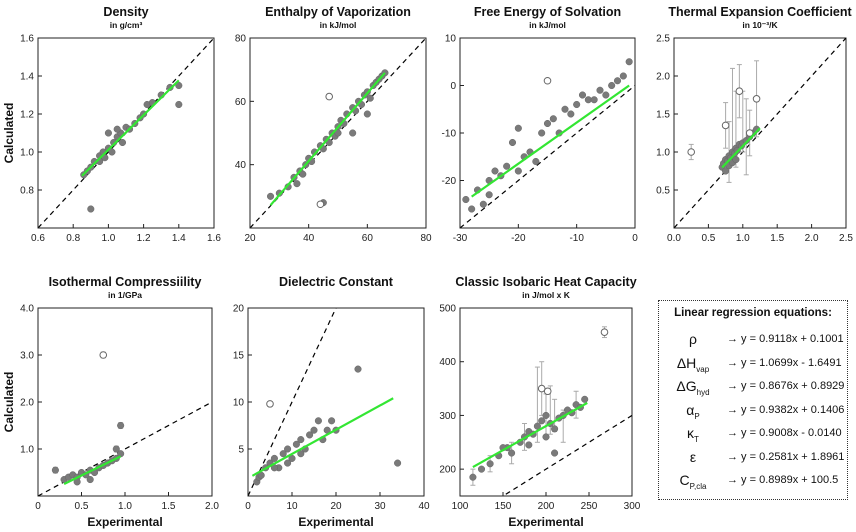 This screenshot has height=532, width=856. What do you see at coordinates (309, 238) in the screenshot?
I see `x-tick-label: 40` at bounding box center [309, 238].